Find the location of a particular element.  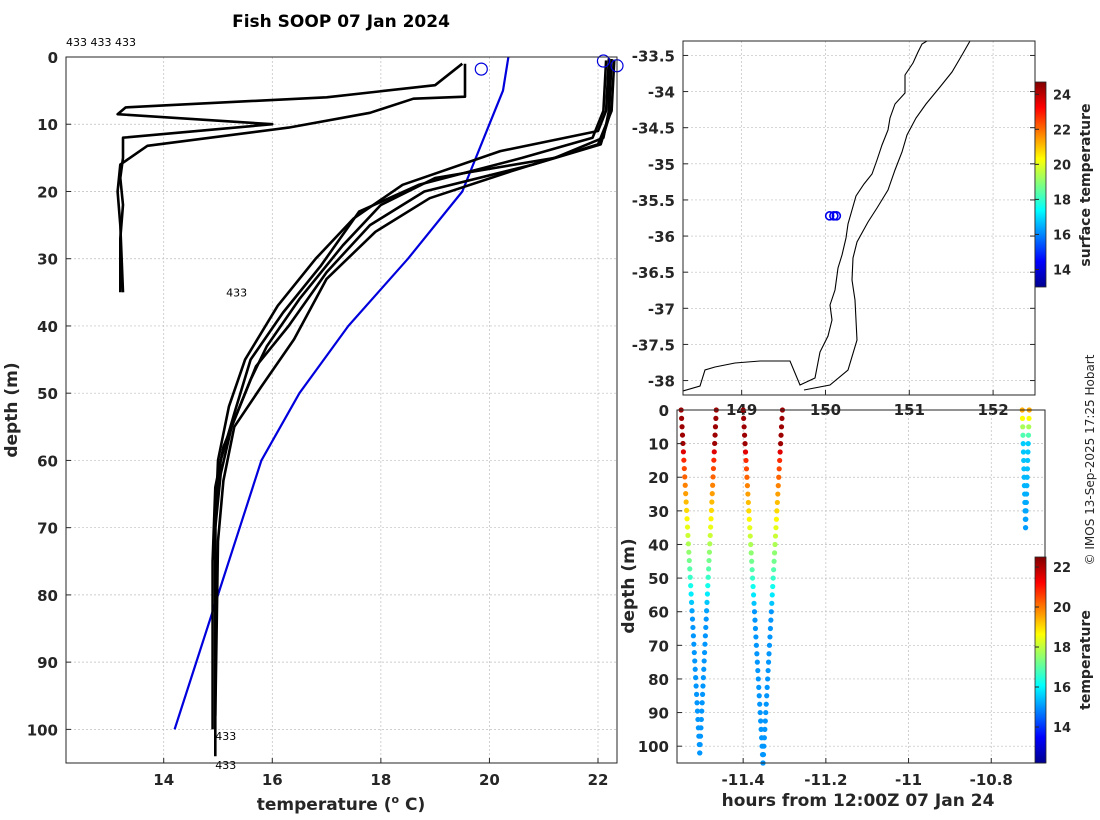

cast-x-tick-label: -11.4 is located at coordinates (743, 780).